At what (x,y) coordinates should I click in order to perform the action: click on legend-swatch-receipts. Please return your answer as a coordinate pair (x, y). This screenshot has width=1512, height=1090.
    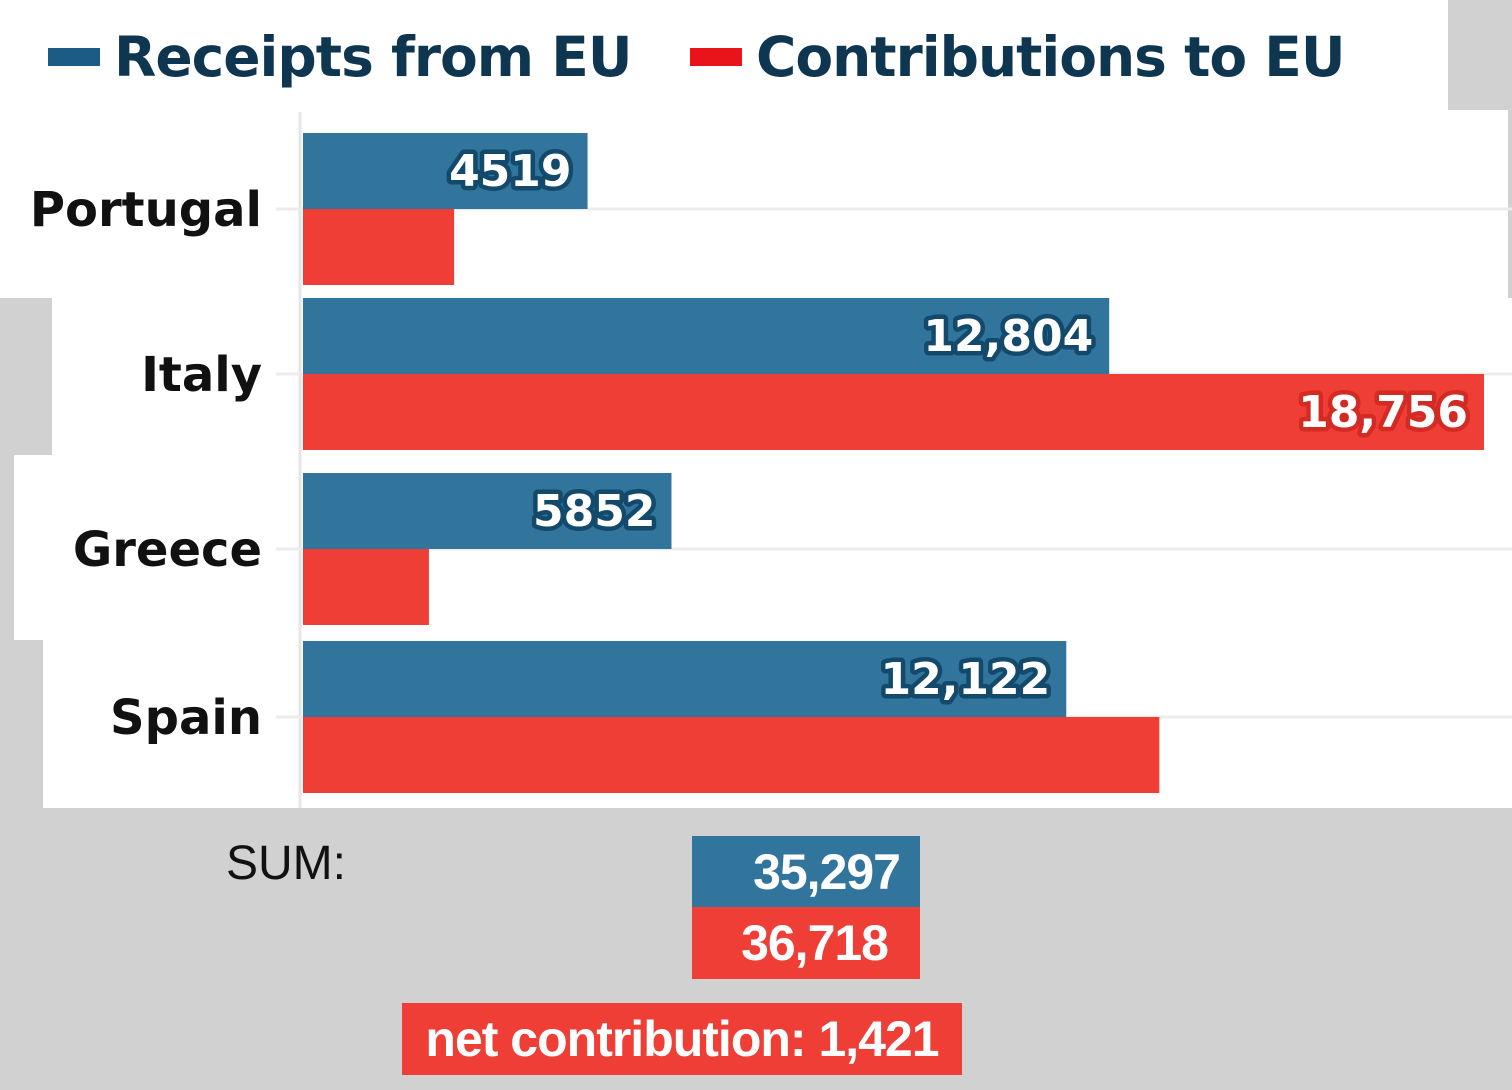
    Looking at the image, I should click on (74, 57).